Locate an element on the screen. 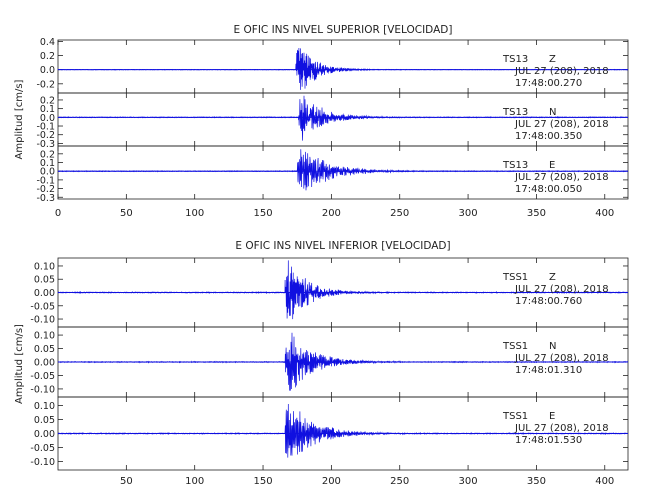 Image resolution: width=650 pixels, height=500 pixels. chart-title: E OFIC INS NIVEL SUPERIOR [VELOCIDAD] is located at coordinates (343, 30).